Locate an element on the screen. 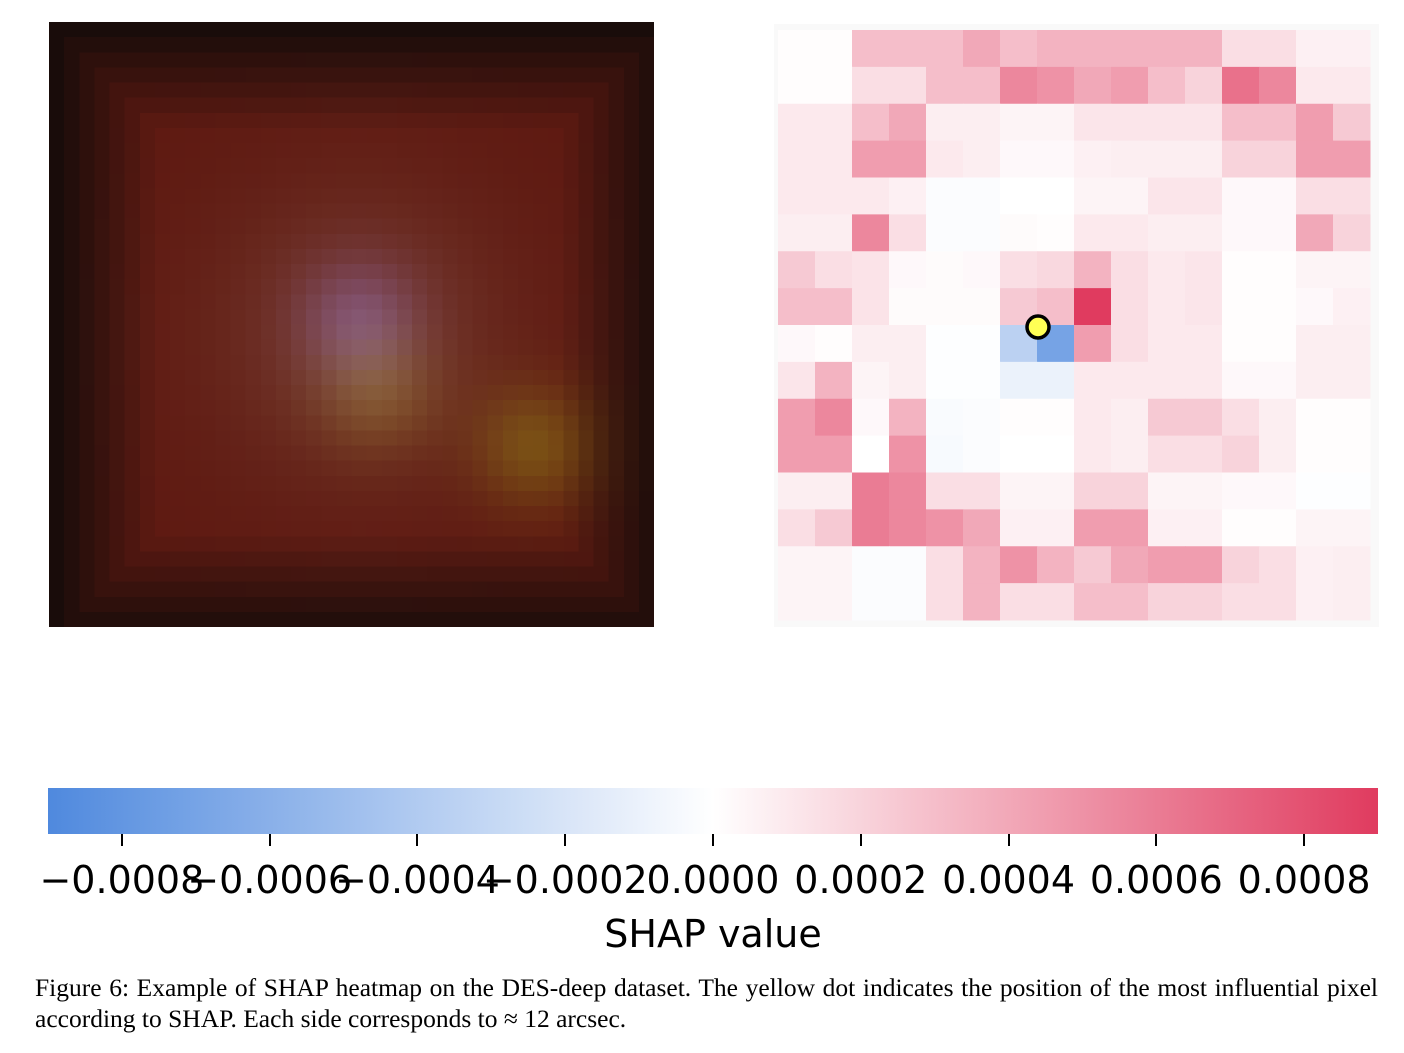 This screenshot has height=1053, width=1404. colorbar-tick-label: 0.0000 is located at coordinates (713, 880).